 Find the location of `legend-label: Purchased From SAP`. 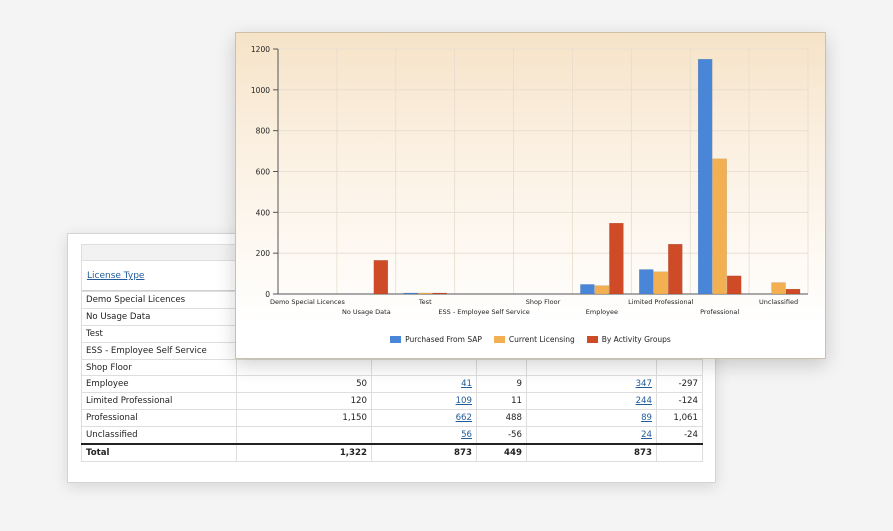

legend-label: Purchased From SAP is located at coordinates (443, 339).